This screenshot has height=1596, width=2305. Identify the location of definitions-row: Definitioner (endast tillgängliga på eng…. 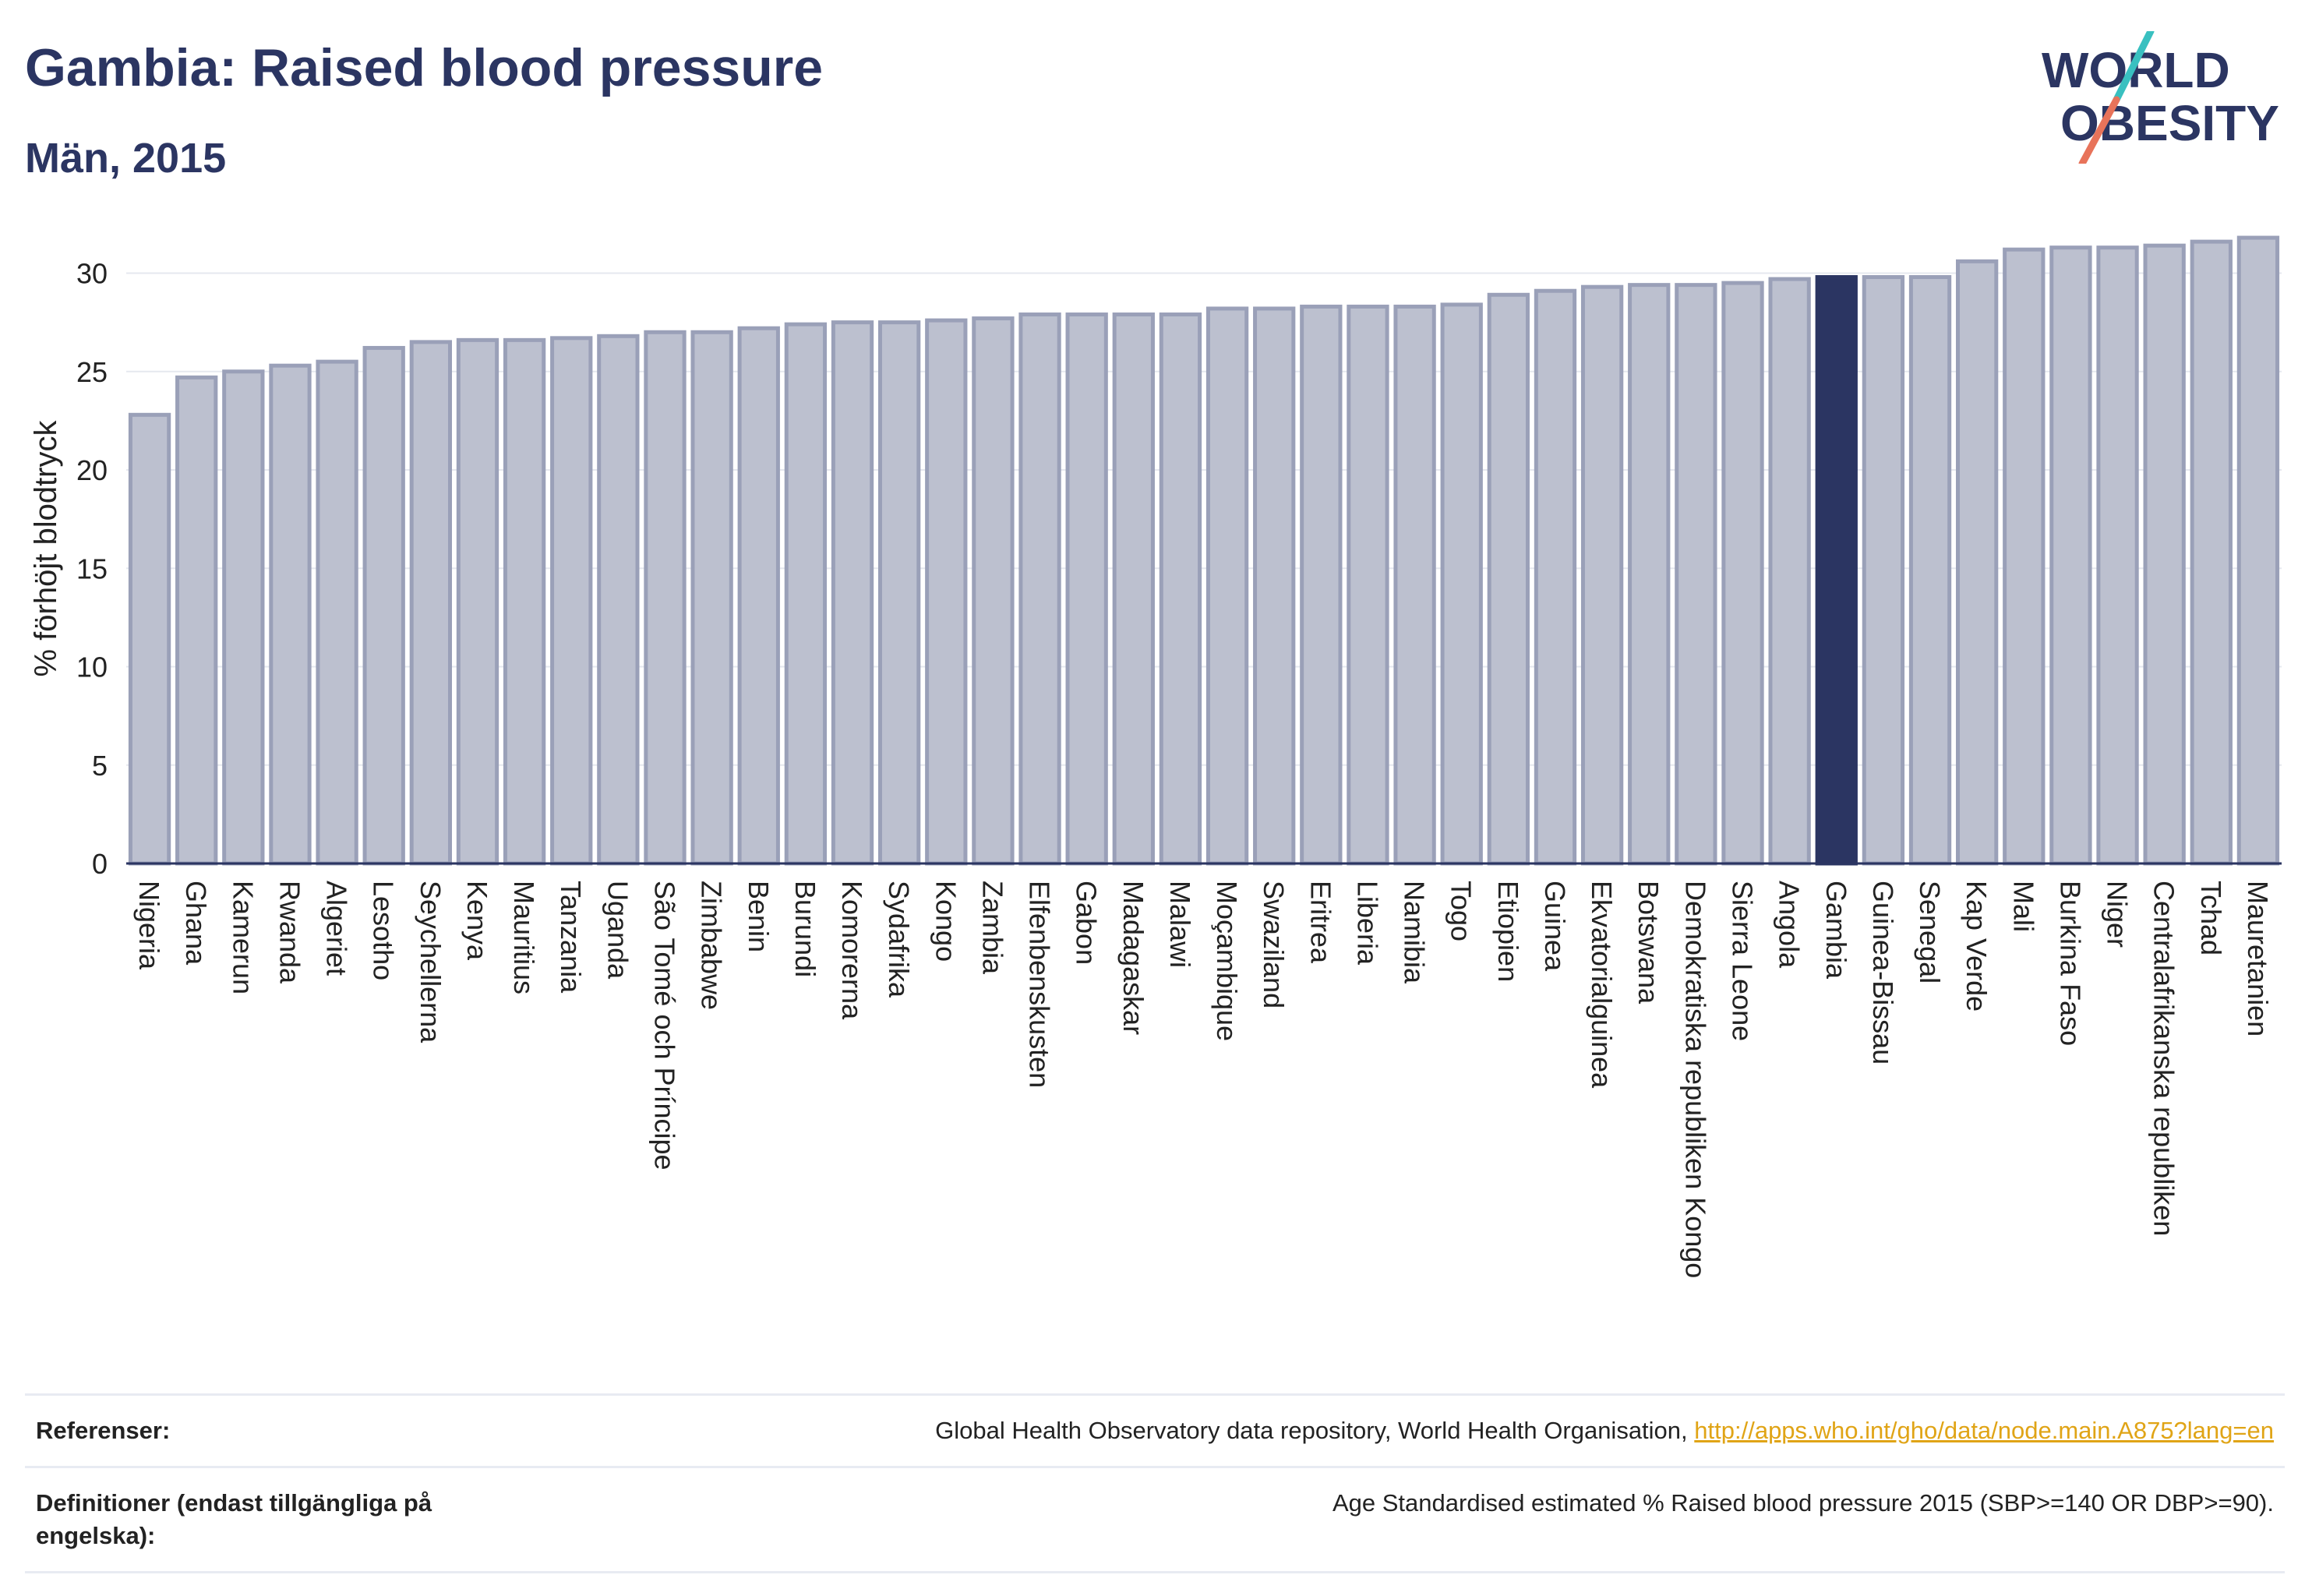
(1155, 1519).